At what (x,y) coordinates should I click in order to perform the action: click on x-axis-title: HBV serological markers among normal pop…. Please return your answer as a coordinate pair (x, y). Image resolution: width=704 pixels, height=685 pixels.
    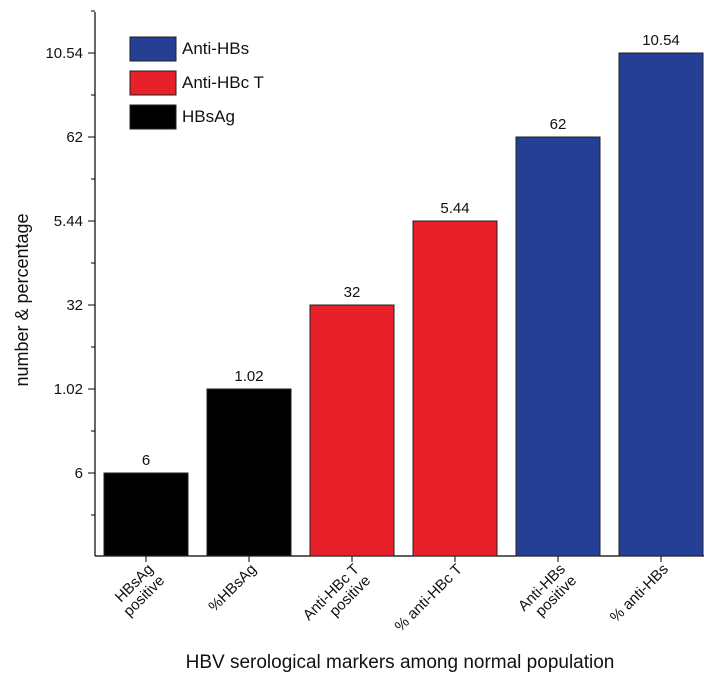
    Looking at the image, I should click on (400, 662).